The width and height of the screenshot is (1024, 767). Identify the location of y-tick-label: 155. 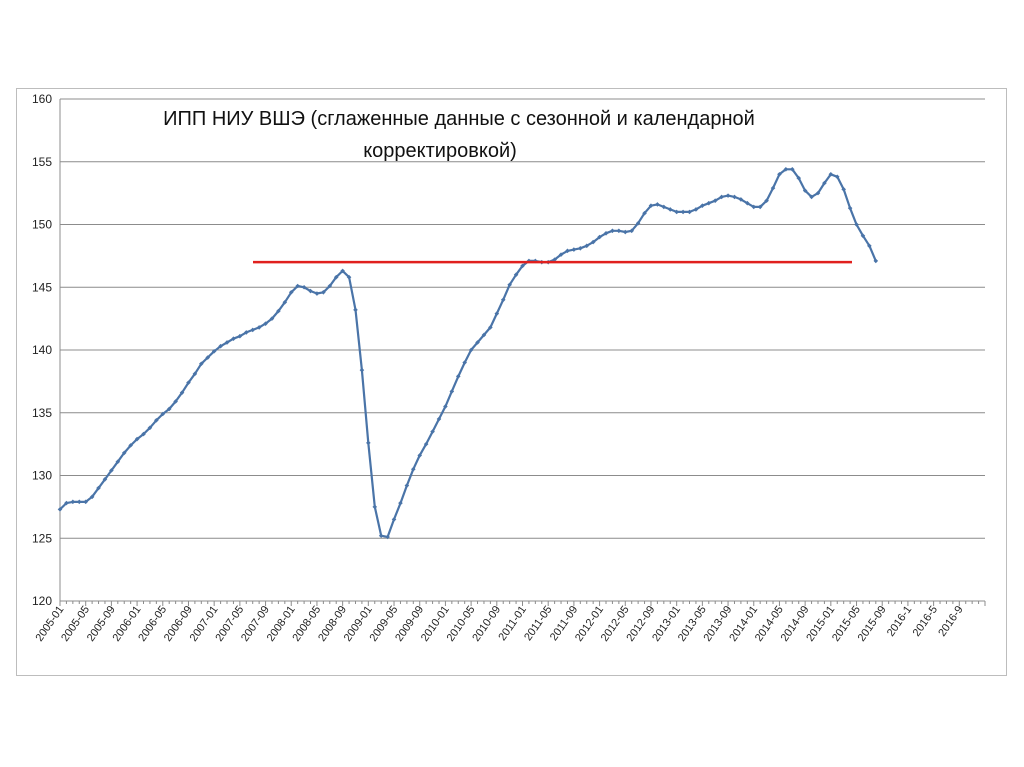
(42, 162).